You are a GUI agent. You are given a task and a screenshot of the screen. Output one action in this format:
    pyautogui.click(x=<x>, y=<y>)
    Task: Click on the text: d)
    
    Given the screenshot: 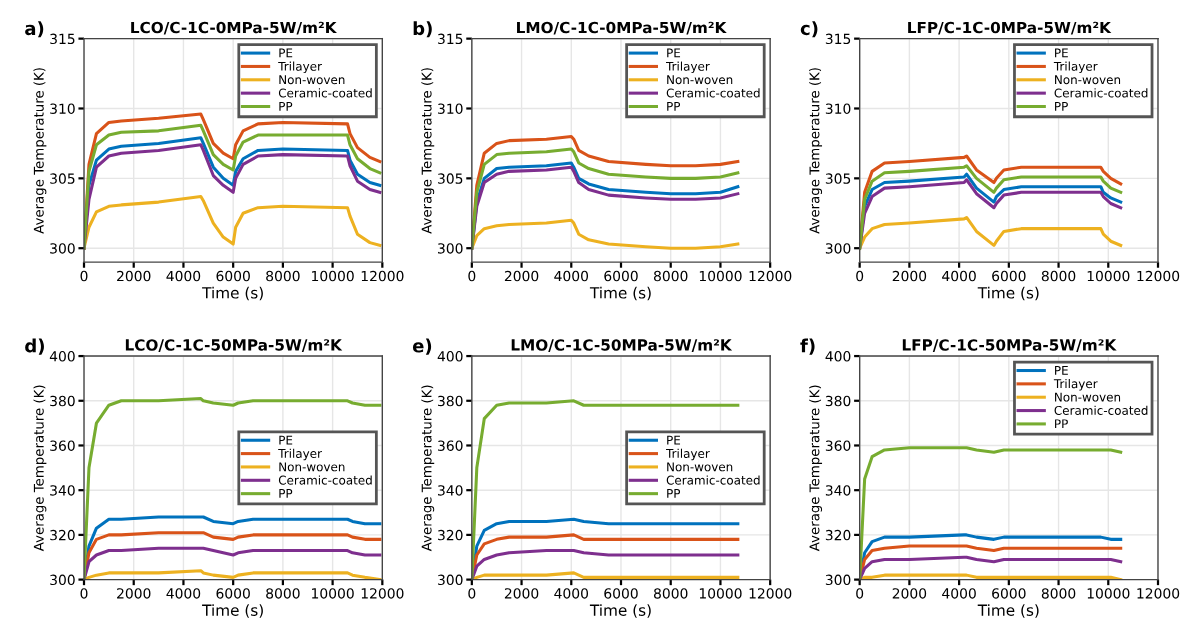 What is the action you would take?
    pyautogui.click(x=34, y=346)
    